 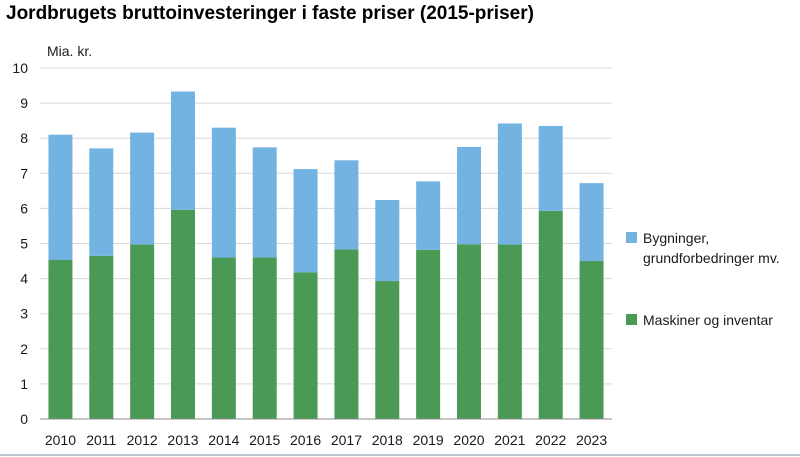 What do you see at coordinates (550, 440) in the screenshot?
I see `x-tick-label: 2022` at bounding box center [550, 440].